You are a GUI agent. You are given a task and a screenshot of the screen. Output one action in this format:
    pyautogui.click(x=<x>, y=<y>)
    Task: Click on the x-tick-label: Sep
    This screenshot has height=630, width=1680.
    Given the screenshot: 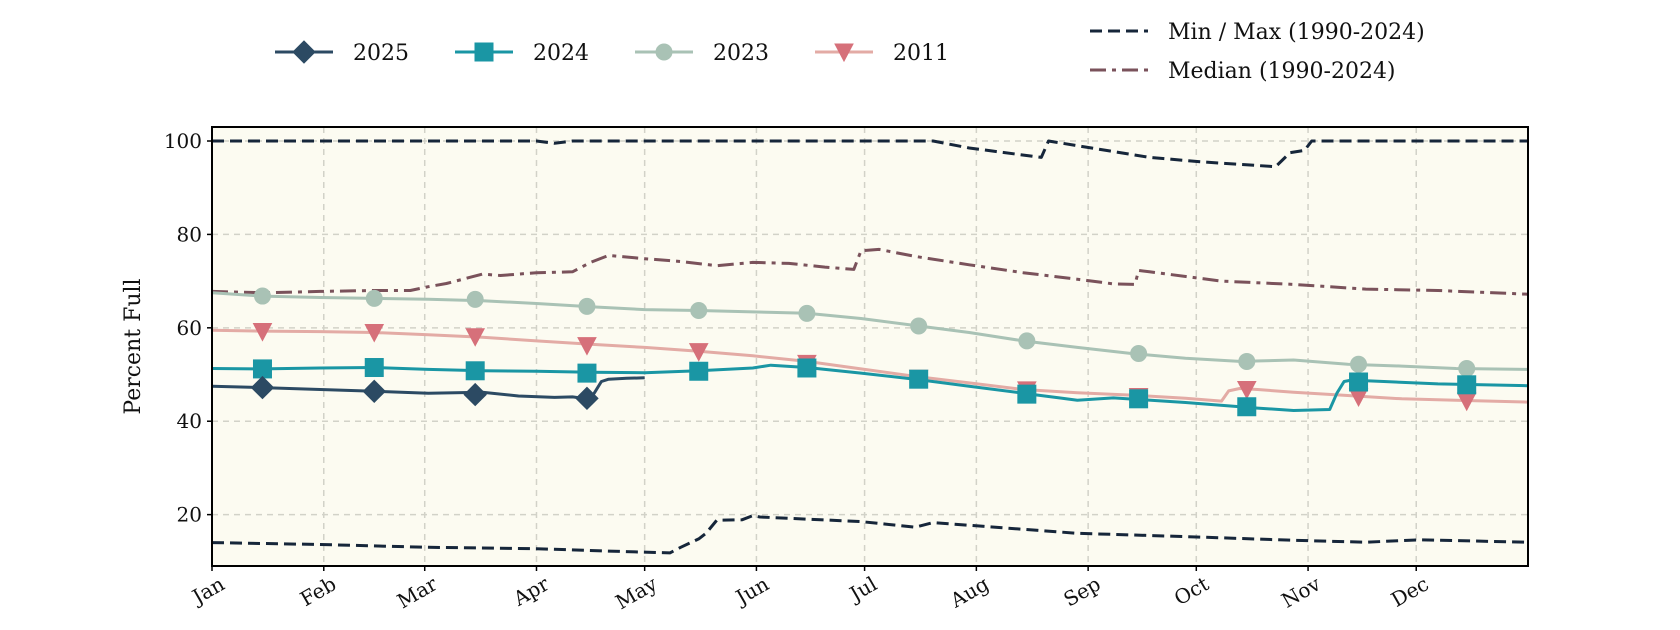 What is the action you would take?
    pyautogui.click(x=1081, y=592)
    